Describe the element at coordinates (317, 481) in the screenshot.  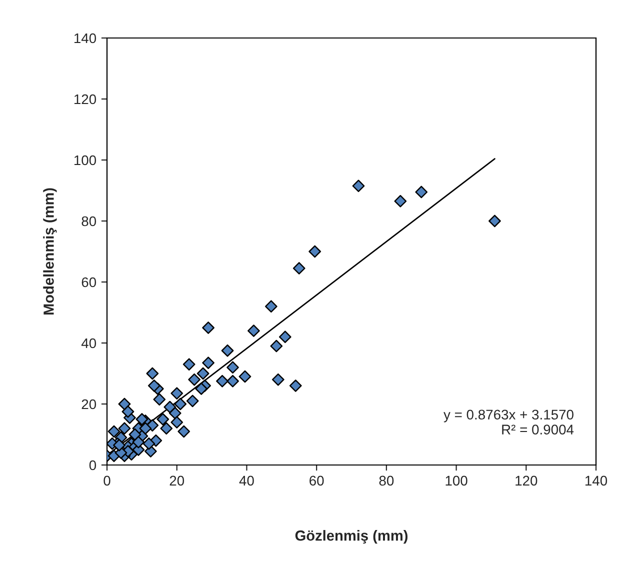
I see `x-tick-label: 60` at that location.